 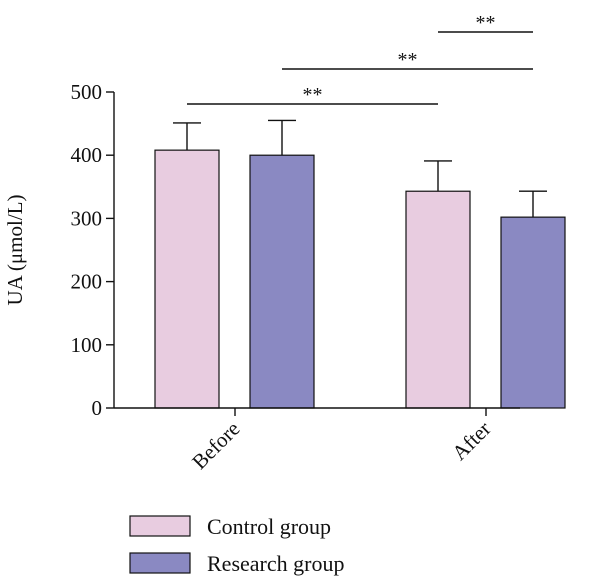 I want to click on y-tick-label: 300, so click(x=87, y=218).